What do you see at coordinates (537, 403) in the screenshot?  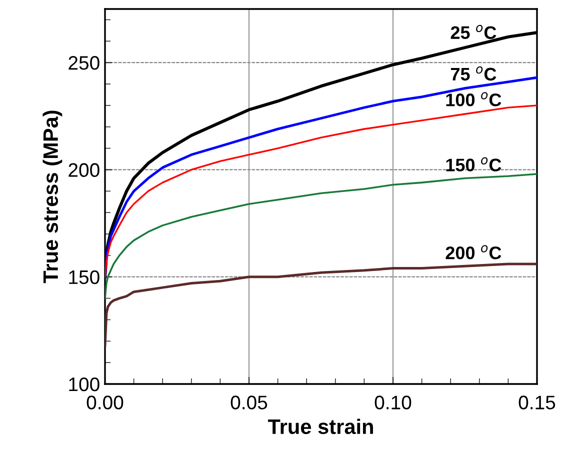 I see `x-tick-label: 0.15` at bounding box center [537, 403].